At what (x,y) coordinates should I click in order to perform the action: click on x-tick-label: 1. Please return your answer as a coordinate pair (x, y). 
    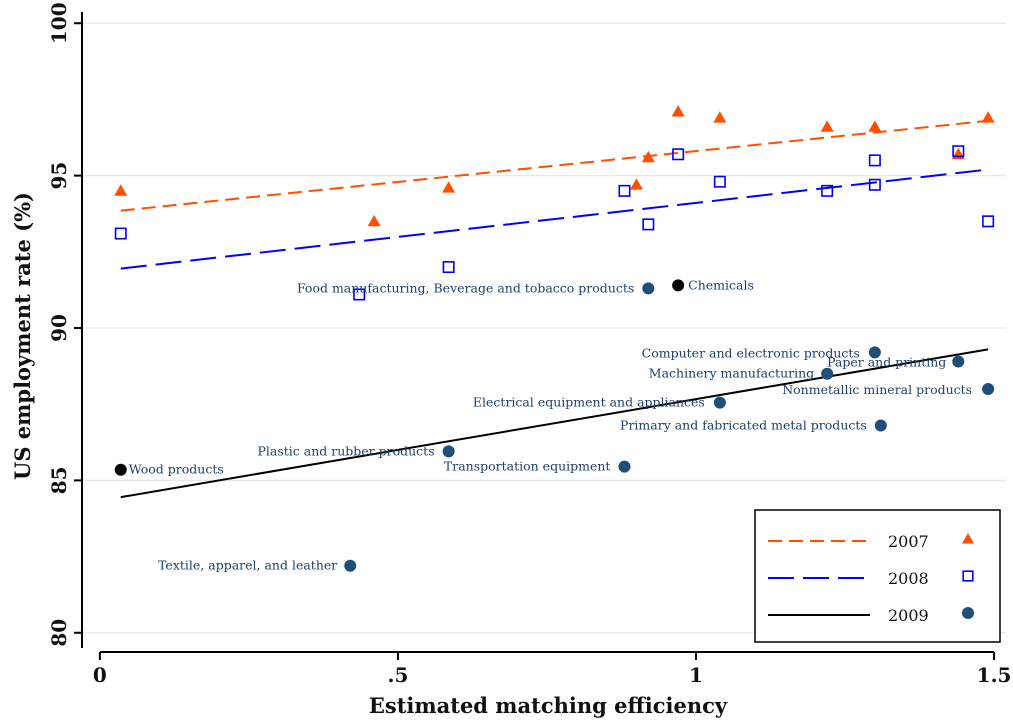
    Looking at the image, I should click on (696, 675).